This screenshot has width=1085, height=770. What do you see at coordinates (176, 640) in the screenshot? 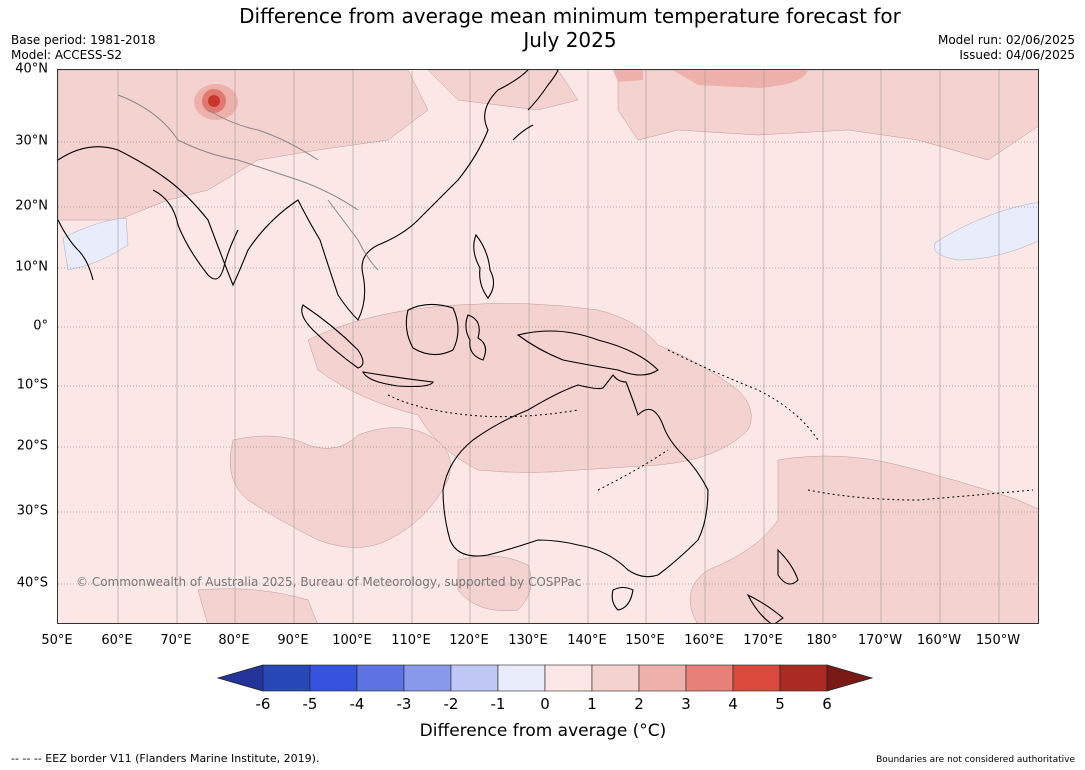
I see `lon-label: 70°E` at bounding box center [176, 640].